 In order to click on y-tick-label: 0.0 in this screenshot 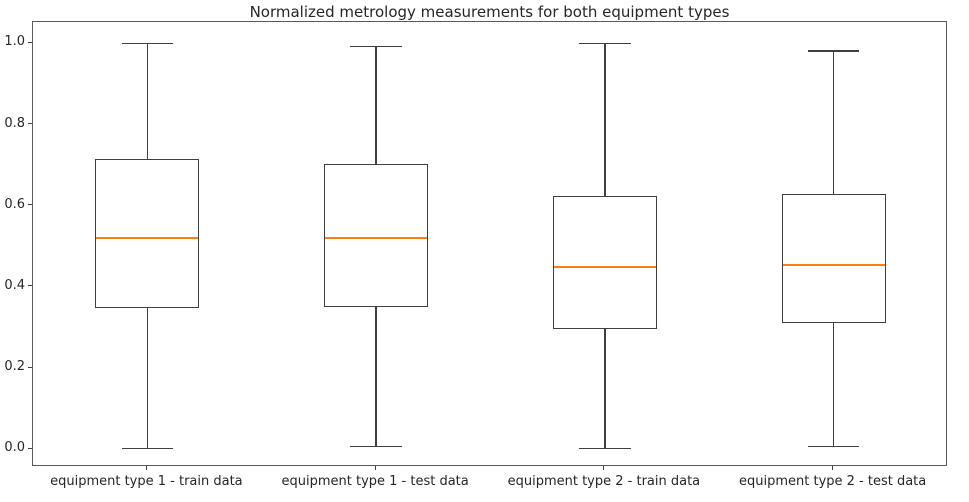, I will do `click(14, 448)`.